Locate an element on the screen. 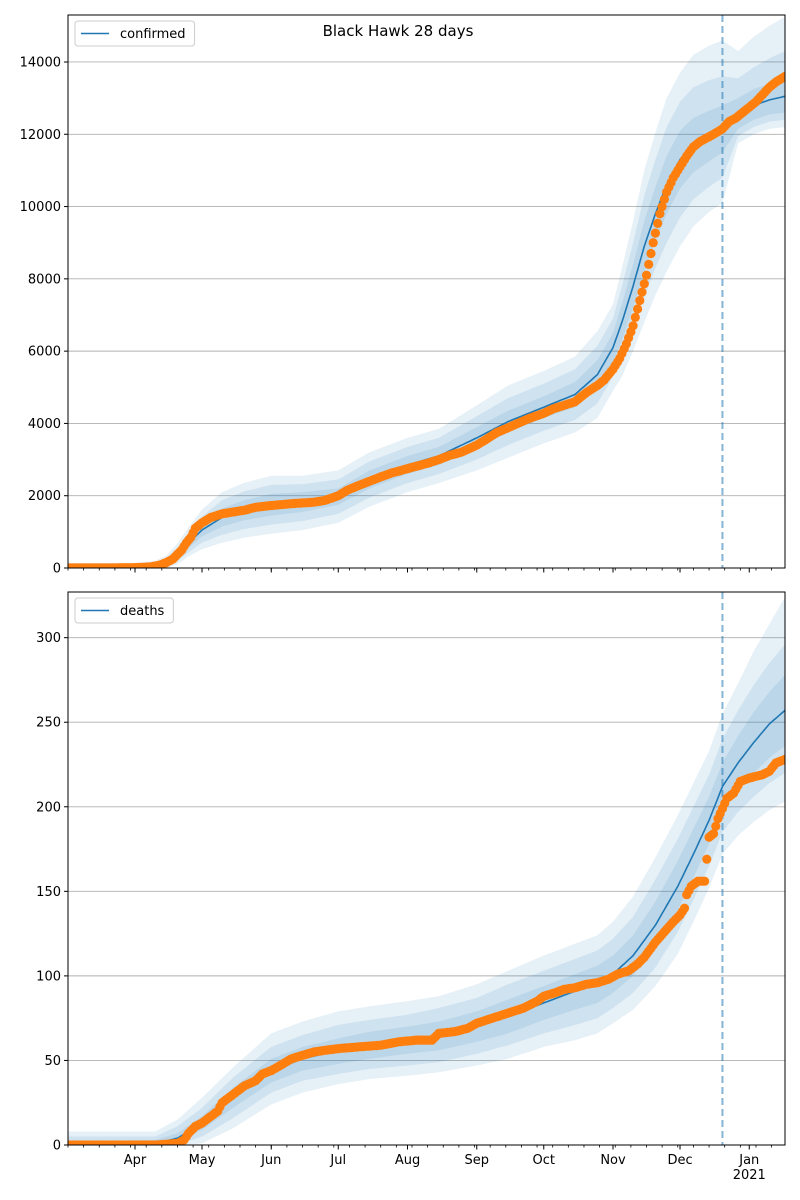  x-tick-label: Aug is located at coordinates (407, 1160).